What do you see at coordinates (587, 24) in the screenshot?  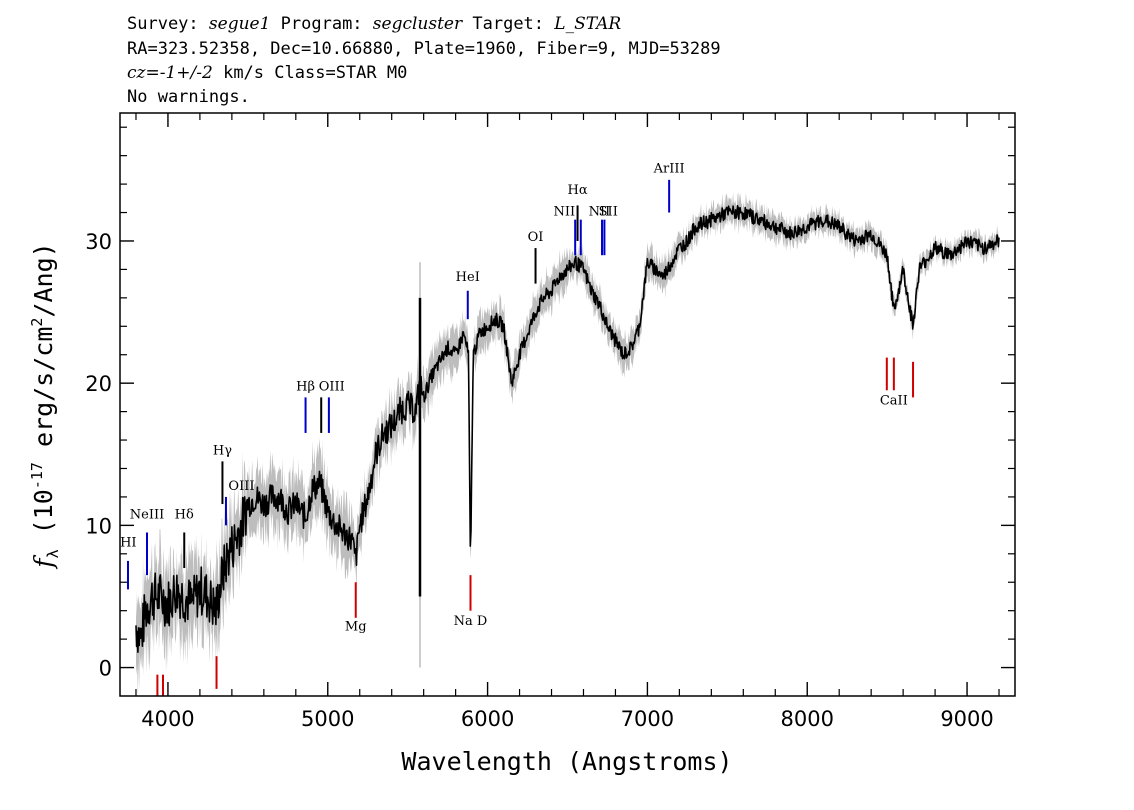 I see `target-value: L_STAR` at bounding box center [587, 24].